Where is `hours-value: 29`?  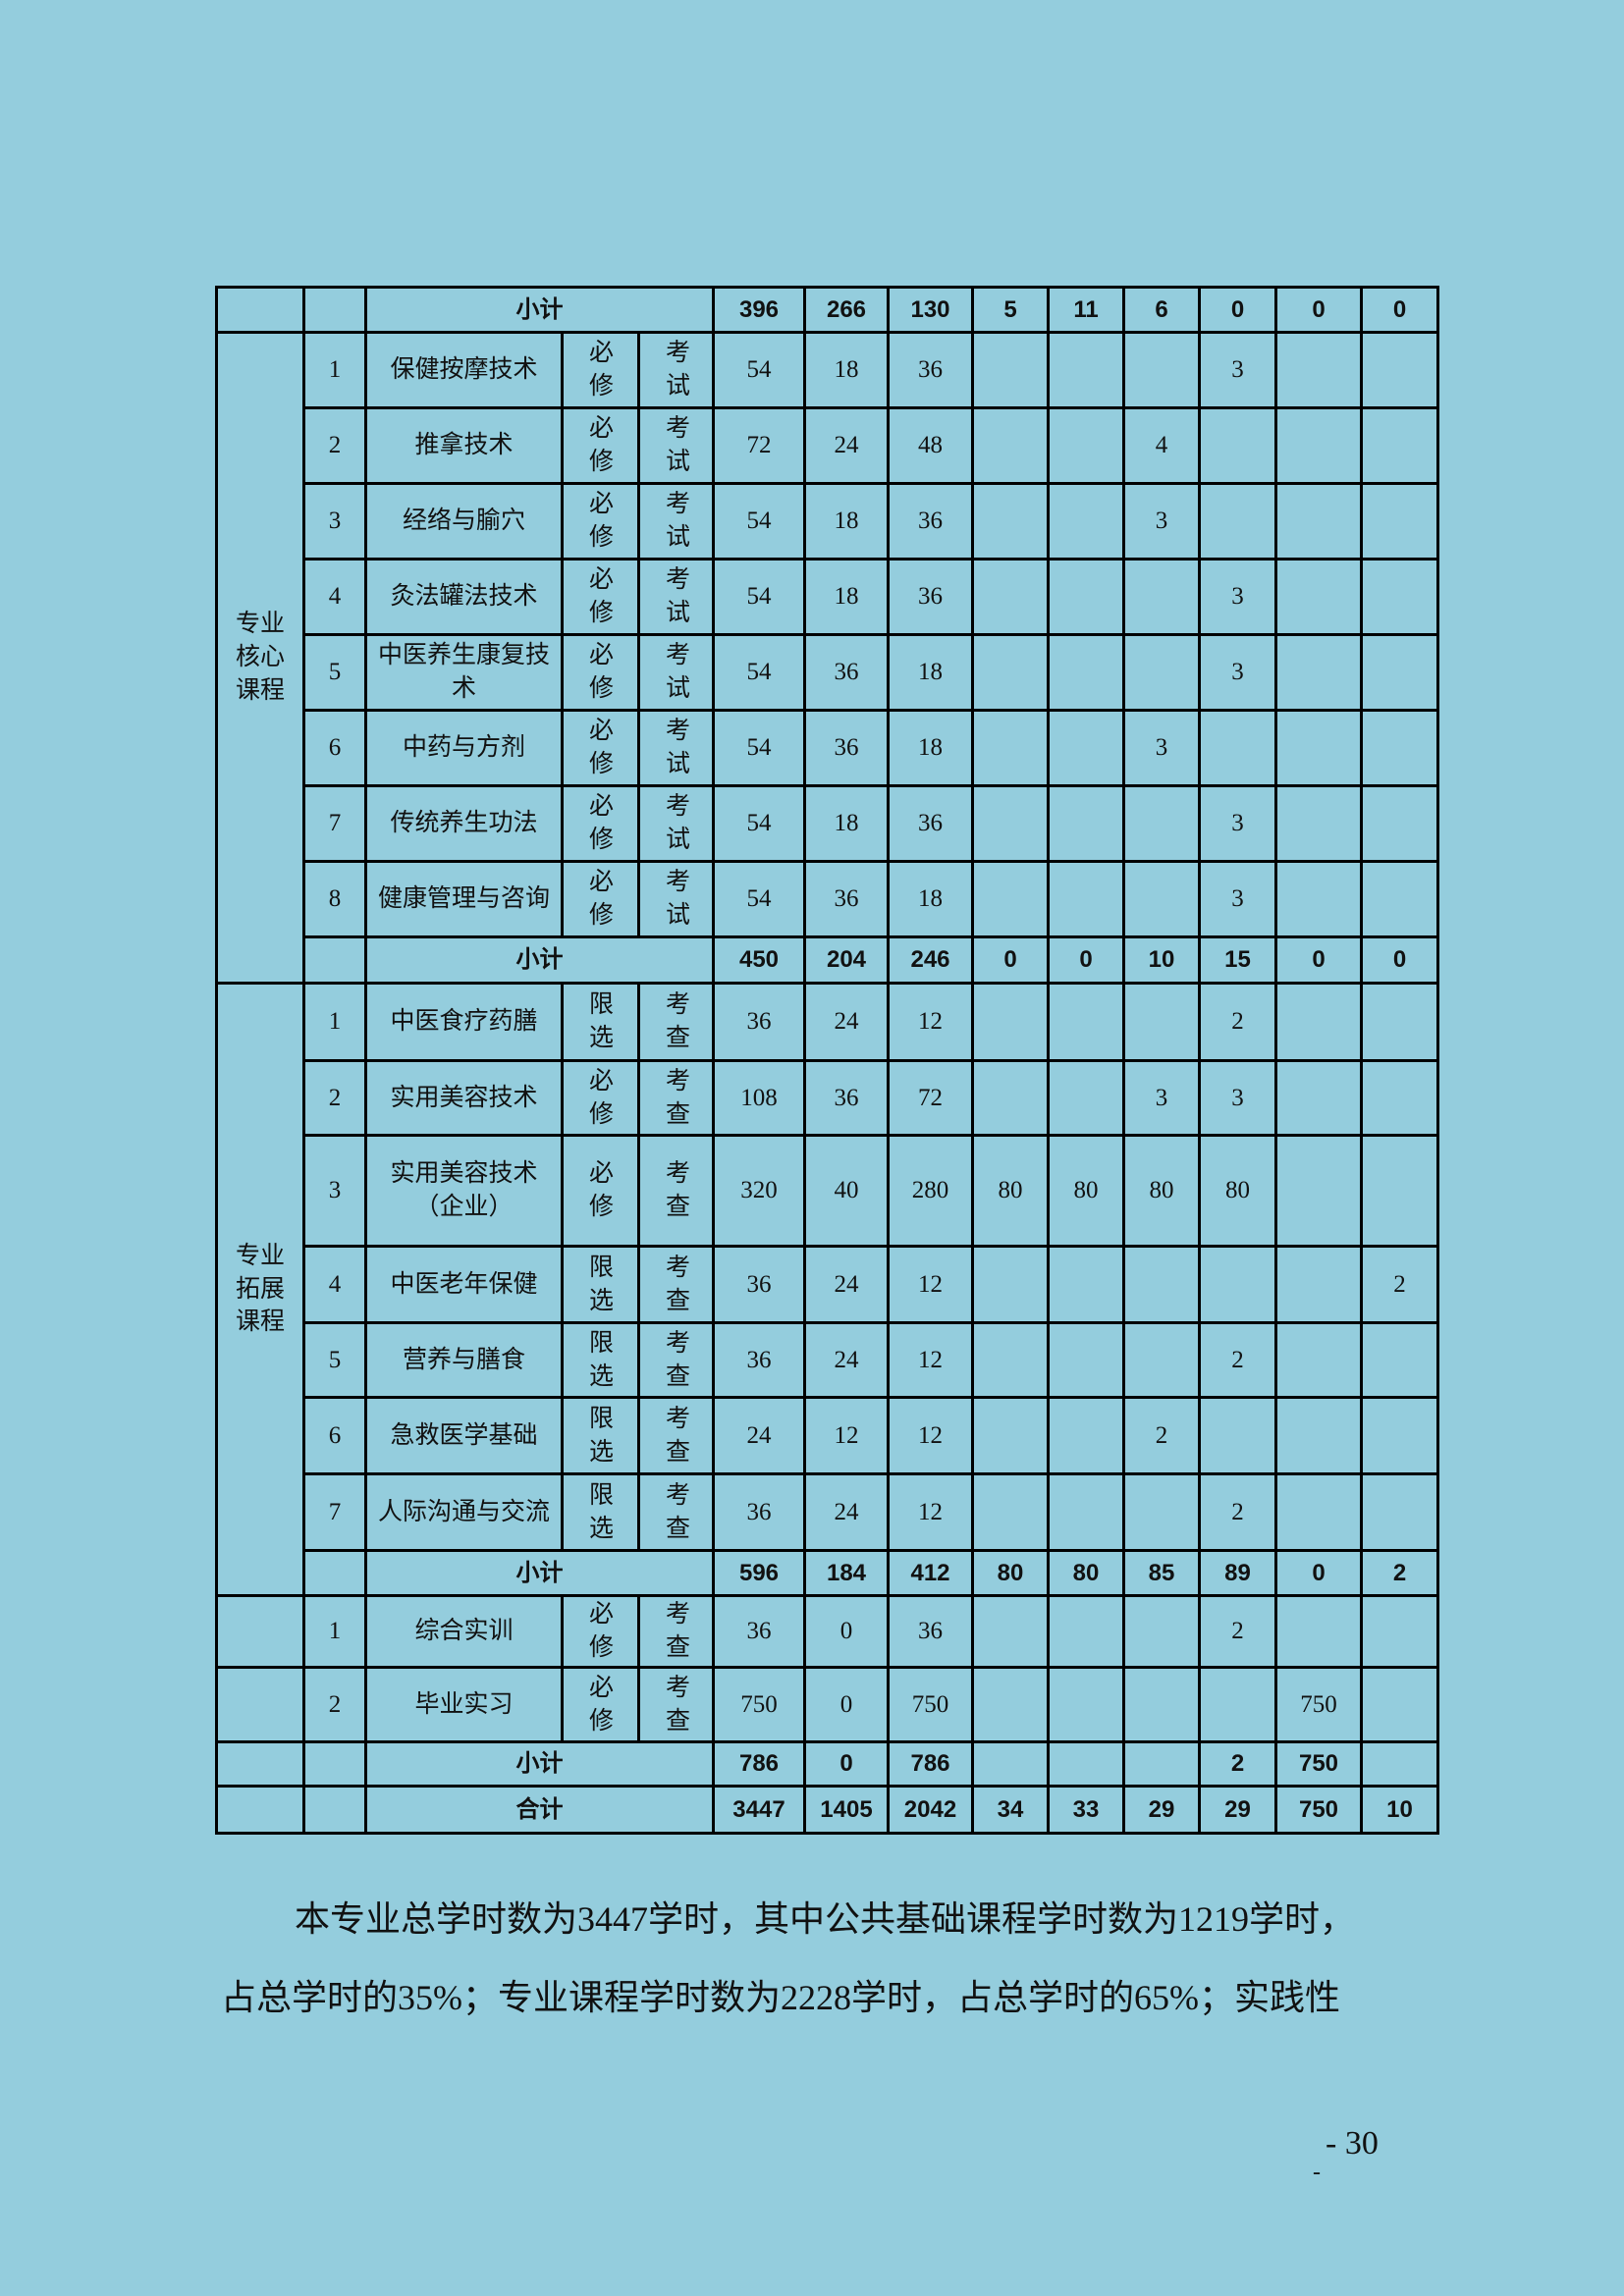 hours-value: 29 is located at coordinates (1237, 1810).